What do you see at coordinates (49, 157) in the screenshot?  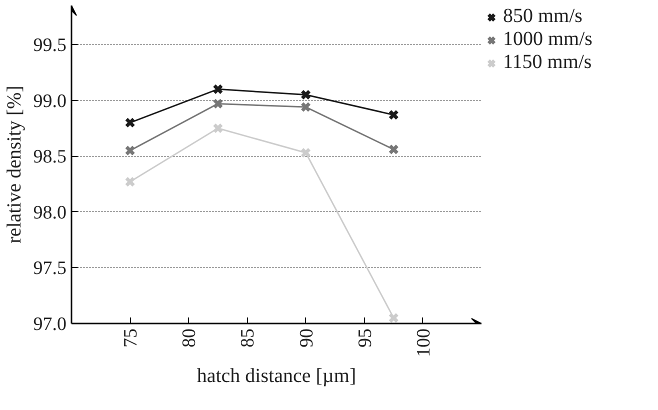 I see `y-tick-label: 98.5` at bounding box center [49, 157].